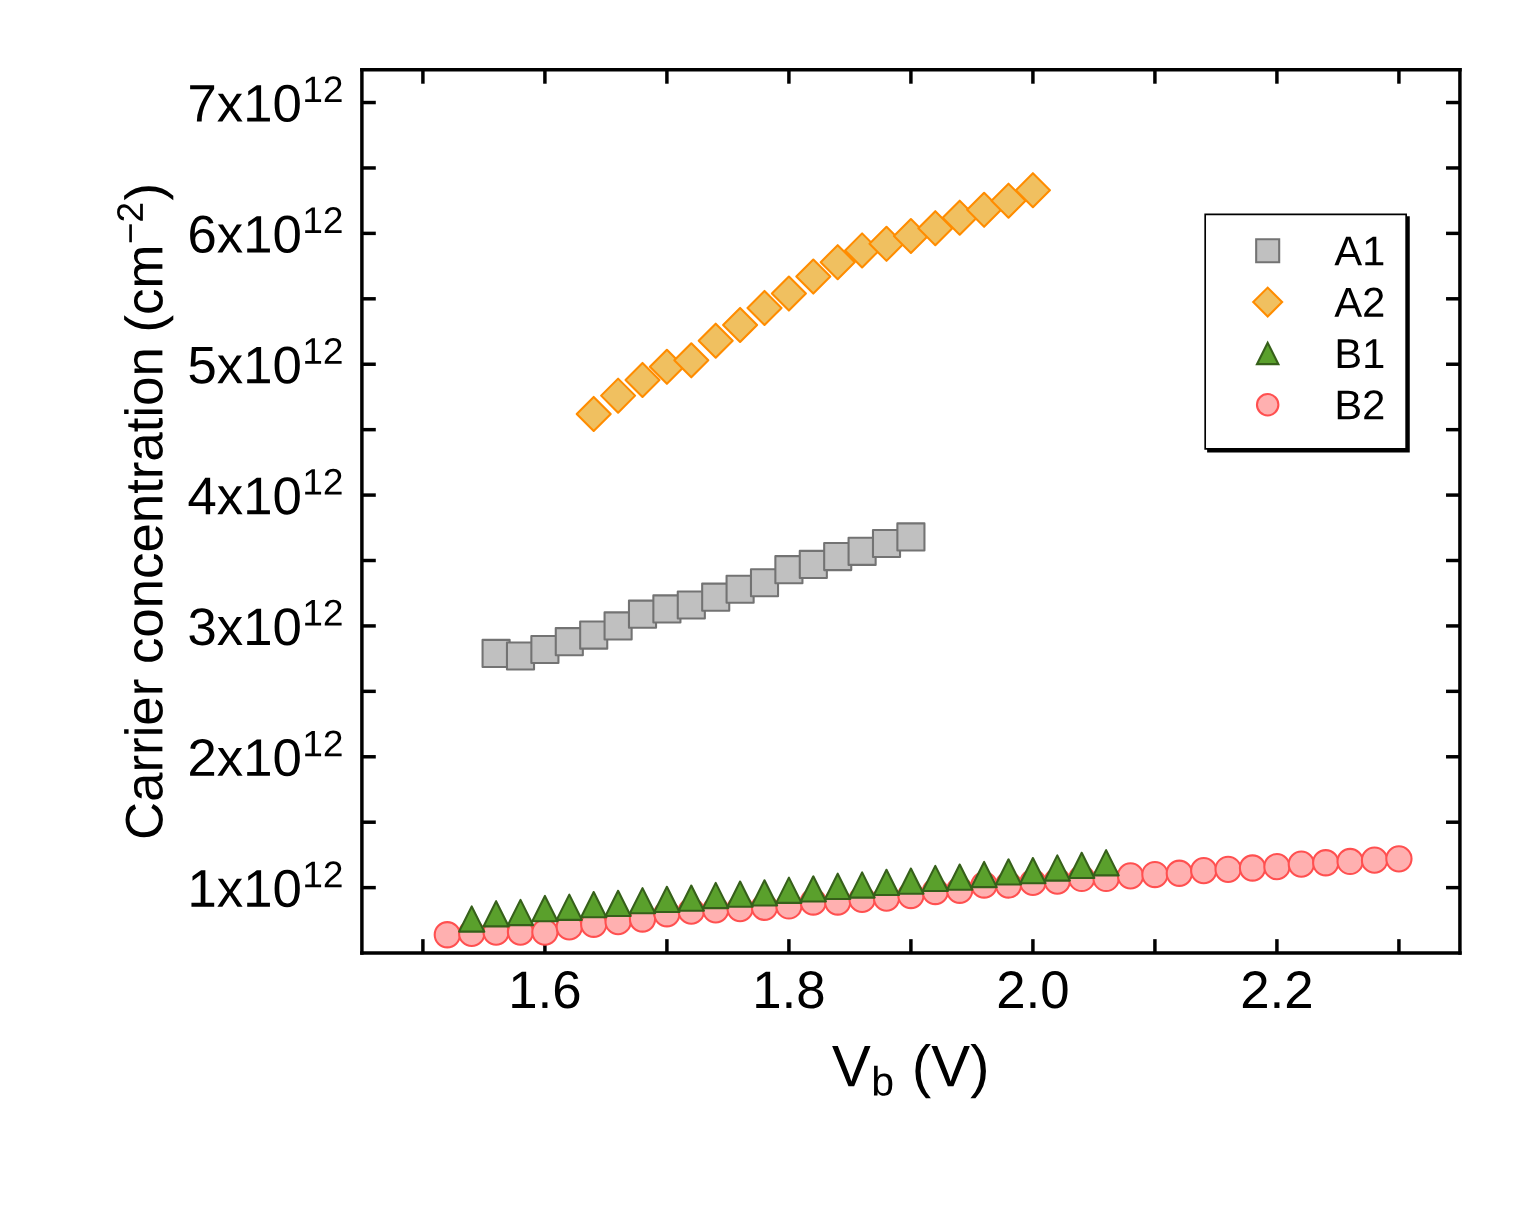  Describe the element at coordinates (266, 99) in the screenshot. I see `y-tick-label: 7x10$^{12}$` at that location.